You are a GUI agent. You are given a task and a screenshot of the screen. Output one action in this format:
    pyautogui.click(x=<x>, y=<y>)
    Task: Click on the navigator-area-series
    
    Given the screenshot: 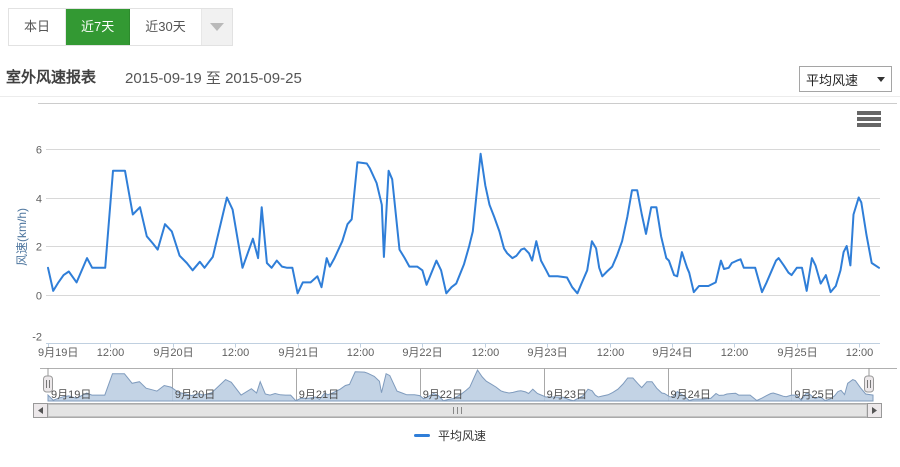 What is the action you would take?
    pyautogui.click(x=460, y=385)
    